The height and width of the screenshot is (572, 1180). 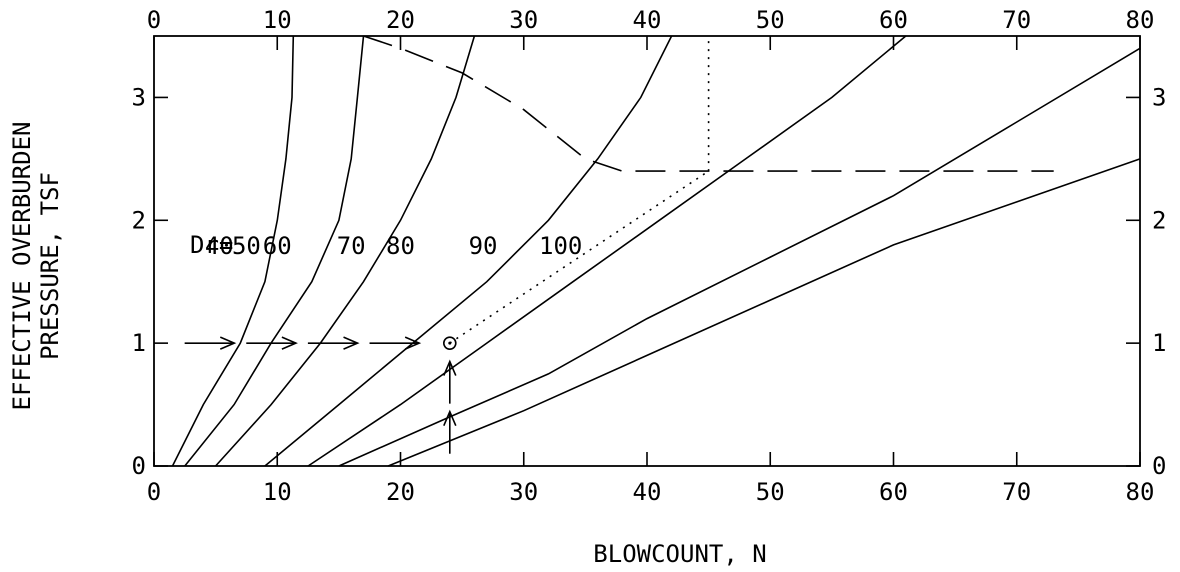 I want to click on x-tick-label-top-70: 70, so click(x=1016, y=20).